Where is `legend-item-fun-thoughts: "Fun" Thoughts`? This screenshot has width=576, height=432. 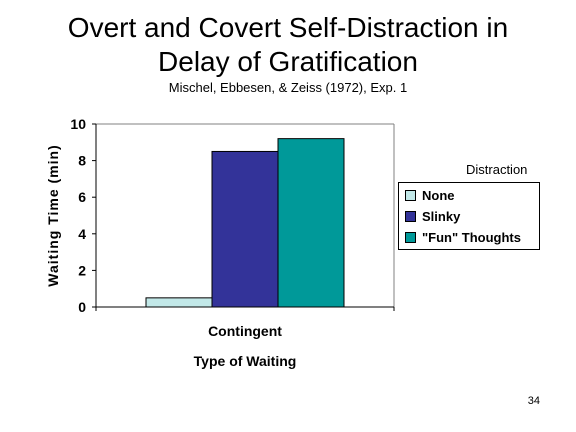
legend-item-fun-thoughts: "Fun" Thoughts is located at coordinates (463, 237).